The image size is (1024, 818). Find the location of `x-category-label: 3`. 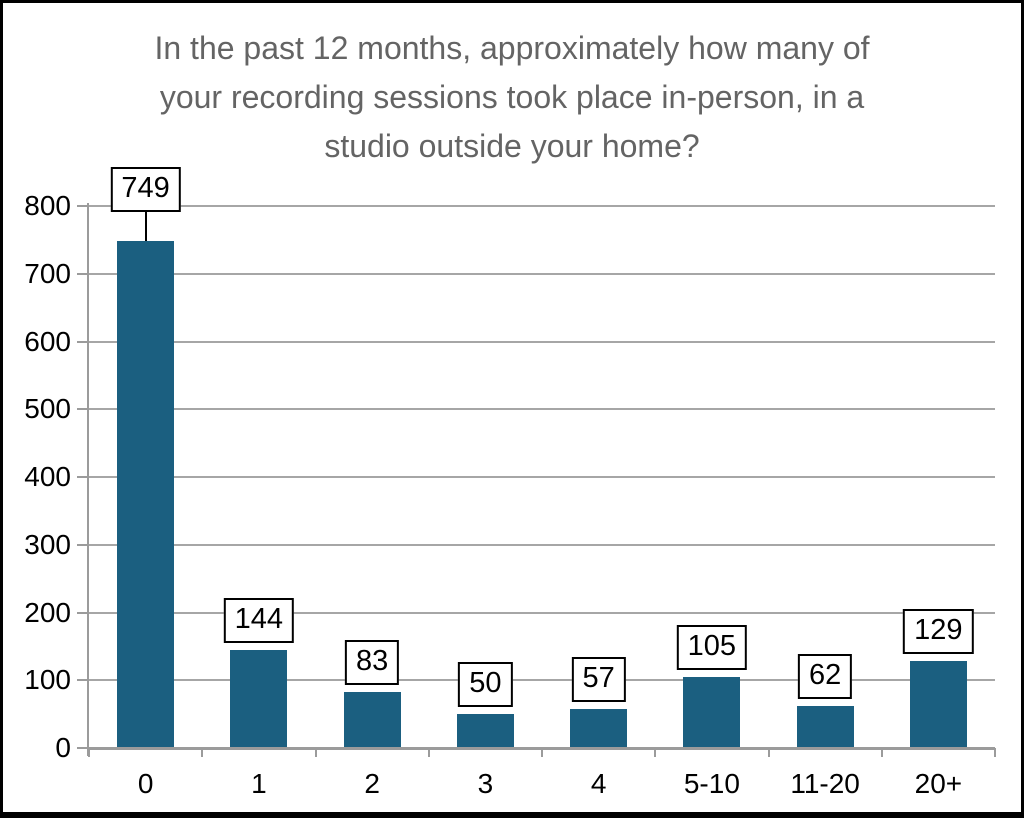

x-category-label: 3 is located at coordinates (485, 783).